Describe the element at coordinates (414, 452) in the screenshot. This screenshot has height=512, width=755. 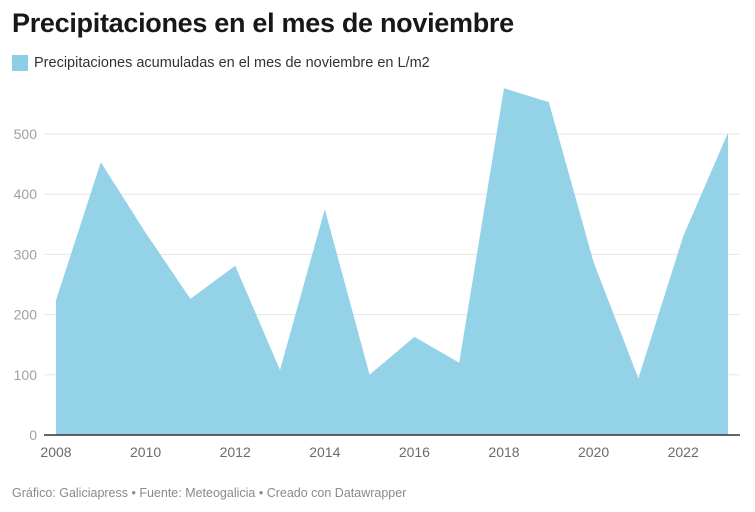
I see `x-tick-label: 2016` at that location.